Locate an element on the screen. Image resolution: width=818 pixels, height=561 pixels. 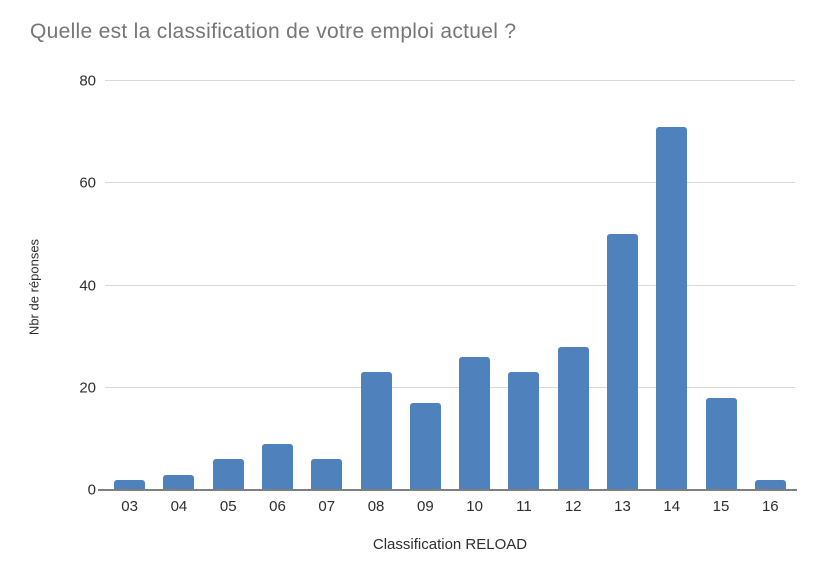
x-tick-label: 05 is located at coordinates (228, 506).